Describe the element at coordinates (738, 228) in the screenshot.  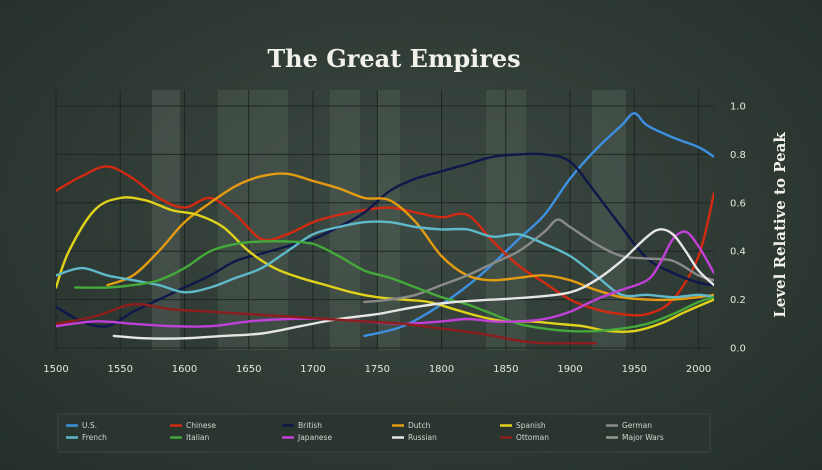
I see `y-axis-ticks: 0.0 0.2 0.4 0.6 0.8 1.0` at that location.